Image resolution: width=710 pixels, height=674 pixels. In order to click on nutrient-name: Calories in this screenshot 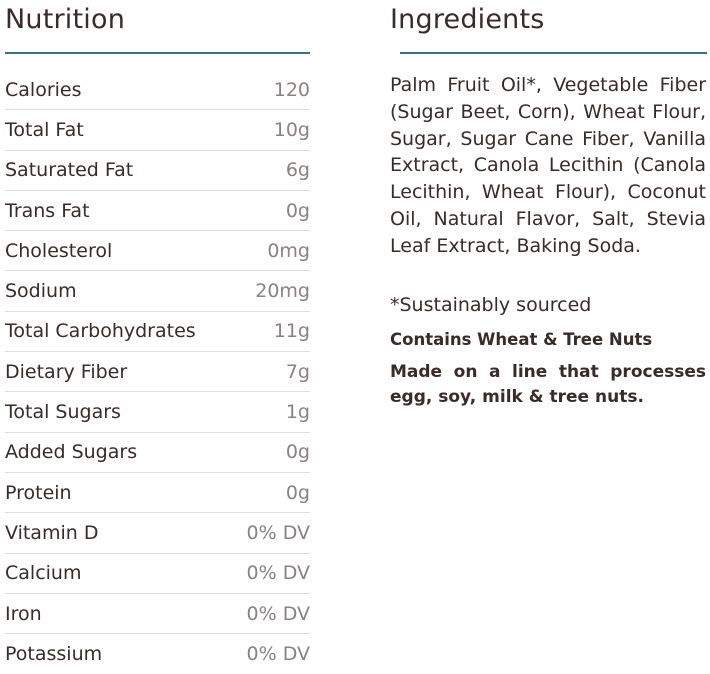, I will do `click(43, 89)`.